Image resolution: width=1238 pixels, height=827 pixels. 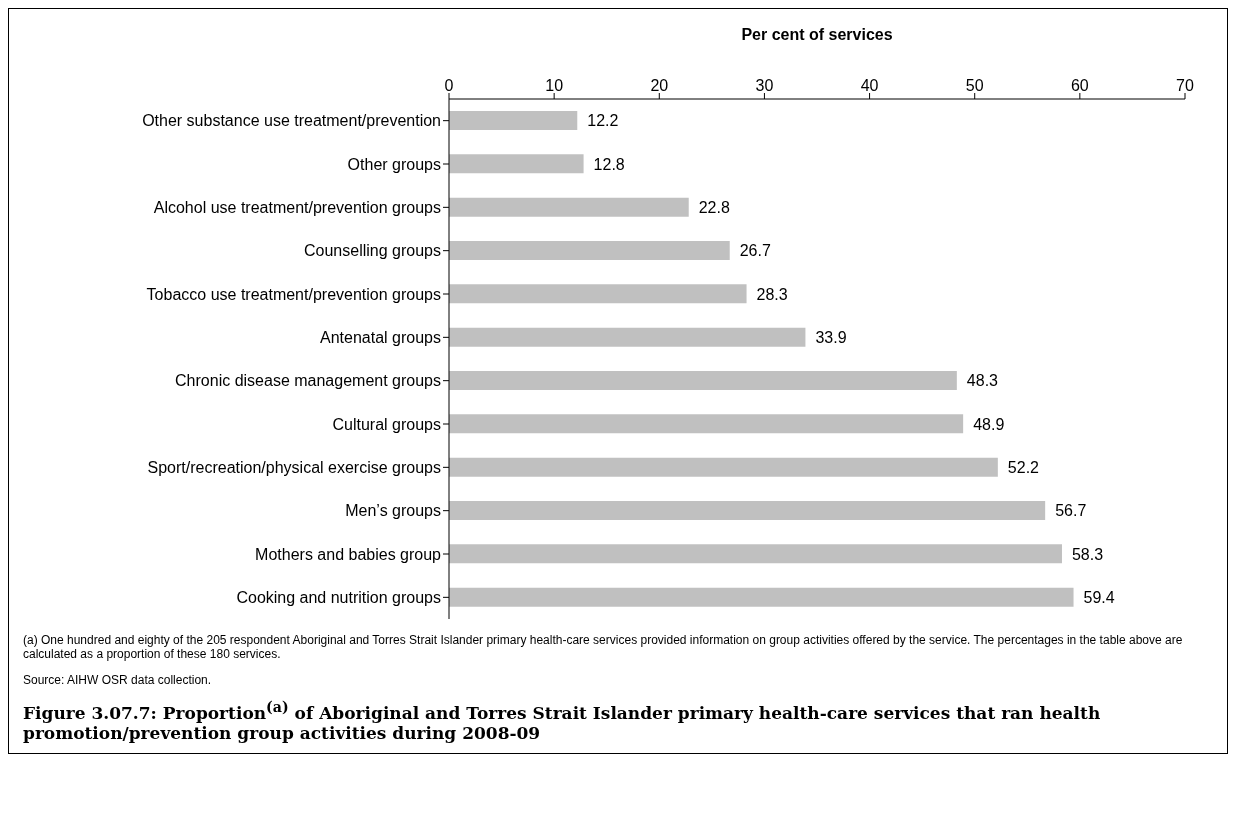 I want to click on data-label: 26.7, so click(x=755, y=251).